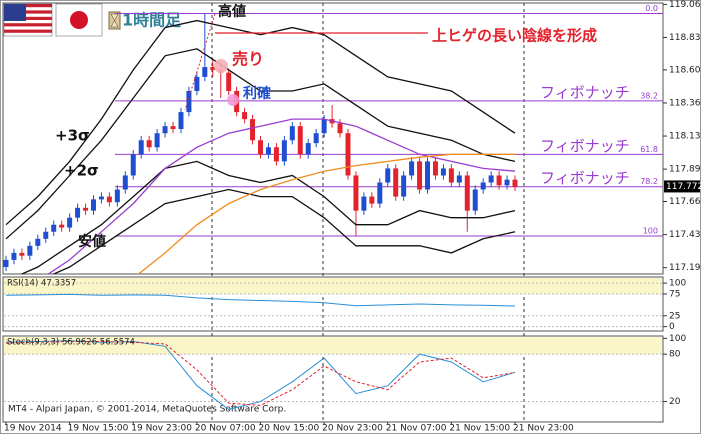 The width and height of the screenshot is (701, 434). Describe the element at coordinates (672, 327) in the screenshot. I see `y-tick-label: 0` at that location.